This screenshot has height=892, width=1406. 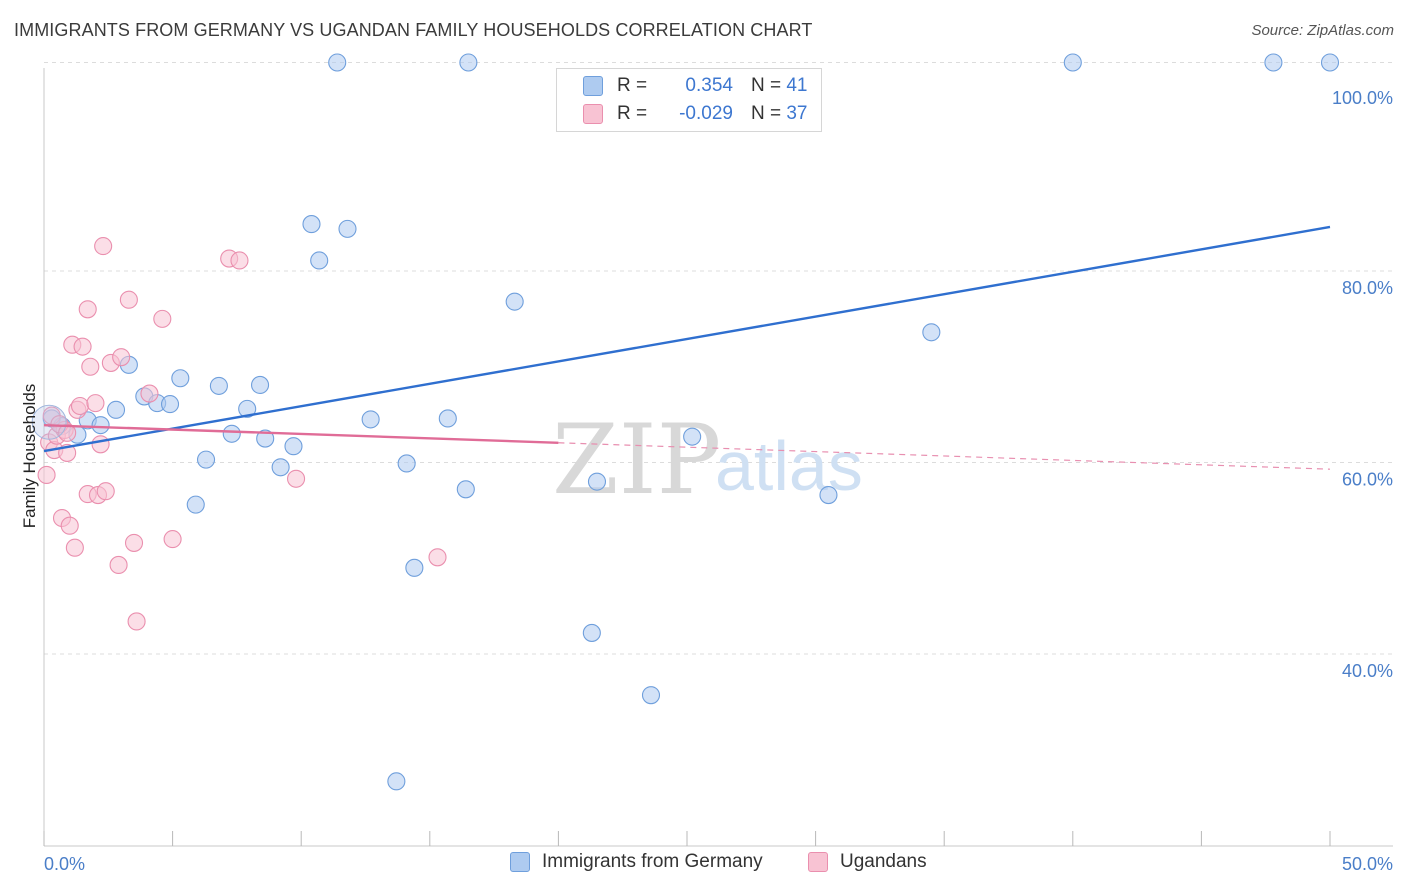 What do you see at coordinates (797, 113) in the screenshot?
I see `legend-n-value: 37` at bounding box center [797, 113].